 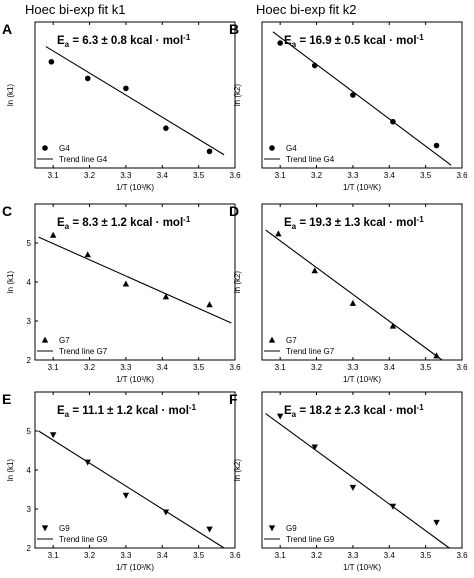 What do you see at coordinates (29, 509) in the screenshot?
I see `y-tick-label: 3` at bounding box center [29, 509].